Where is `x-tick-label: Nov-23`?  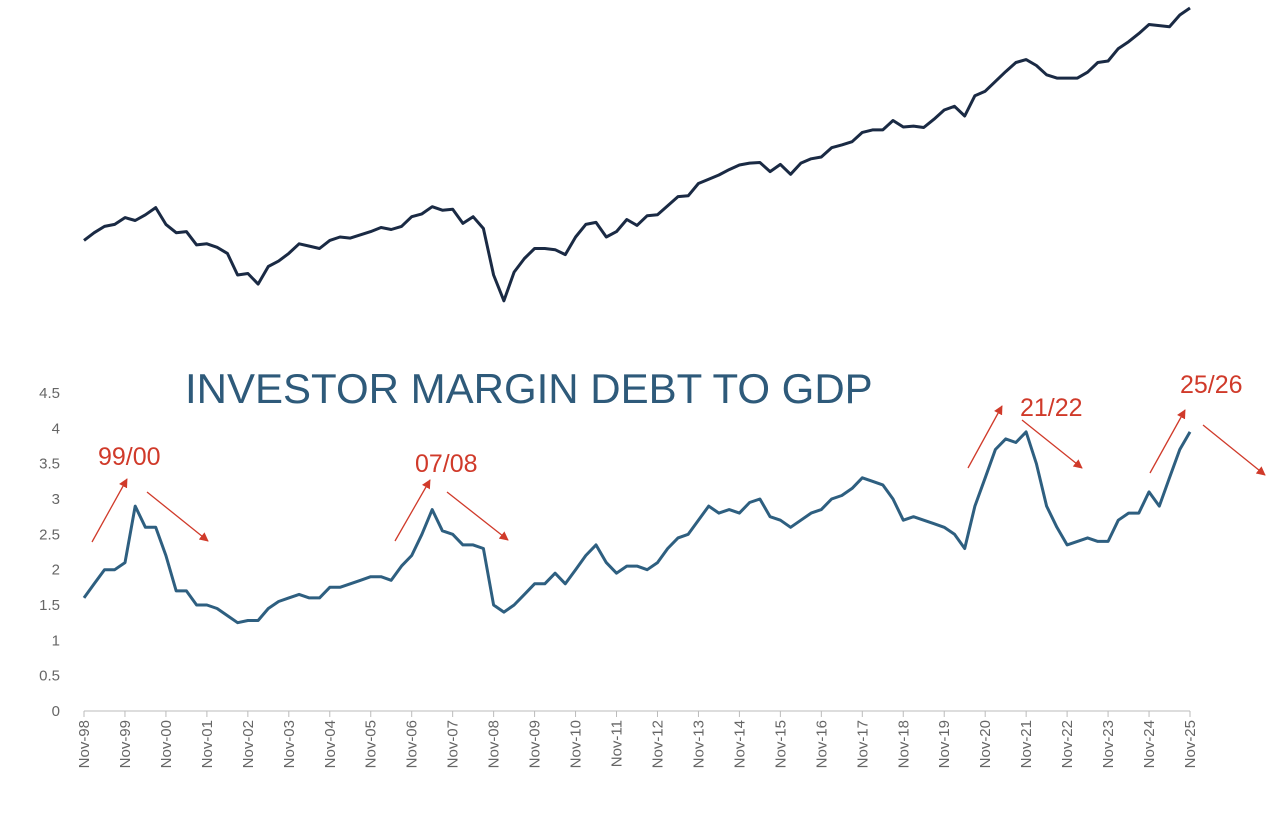
x-tick-label: Nov-23 is located at coordinates (1108, 744).